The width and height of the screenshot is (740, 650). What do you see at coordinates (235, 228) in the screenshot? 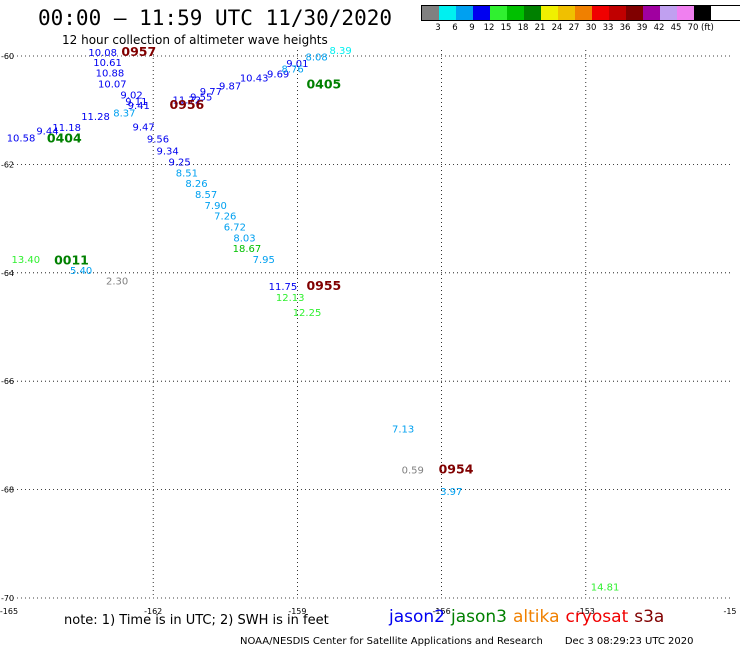
I see `wave-height-value: 6.72` at bounding box center [235, 228].